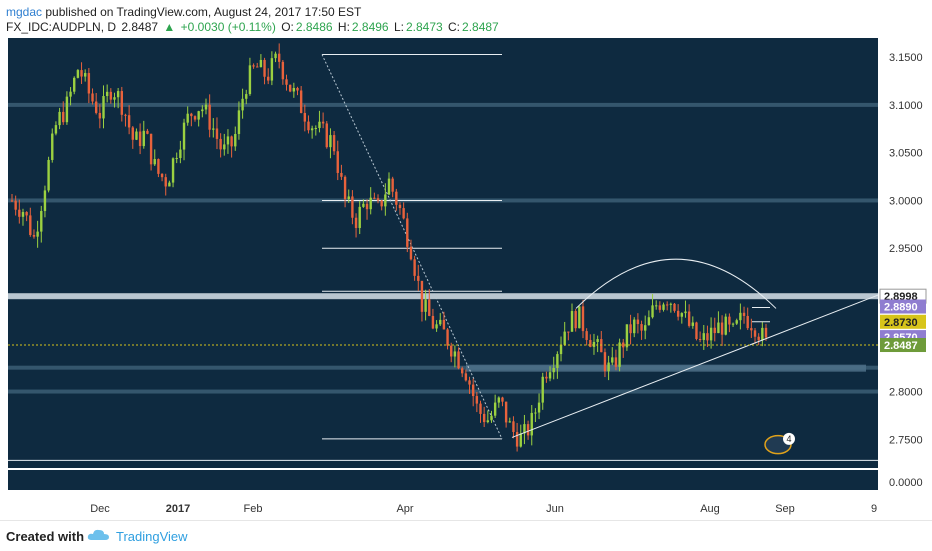  What do you see at coordinates (906, 154) in the screenshot?
I see `y-tick-label: 3.0500` at bounding box center [906, 154].